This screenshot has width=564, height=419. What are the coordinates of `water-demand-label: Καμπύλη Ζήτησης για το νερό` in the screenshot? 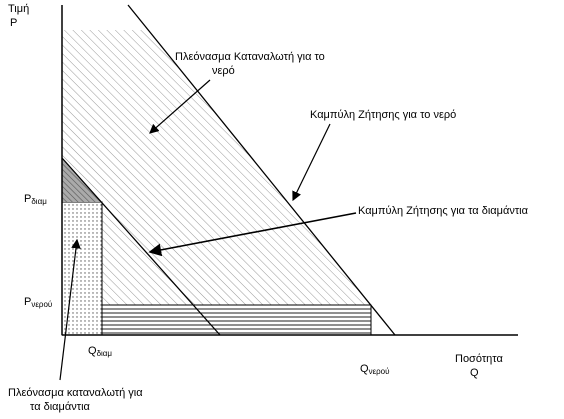 It's located at (383, 115).